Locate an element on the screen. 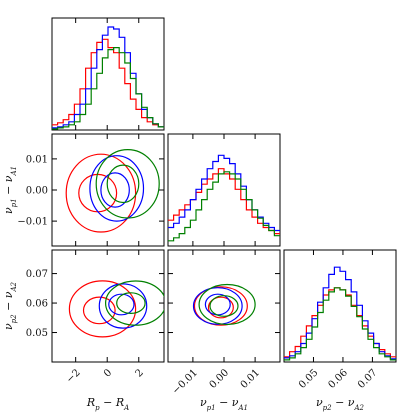 The width and height of the screenshot is (416, 416). y-tick-label: 0.05 is located at coordinates (37, 333).